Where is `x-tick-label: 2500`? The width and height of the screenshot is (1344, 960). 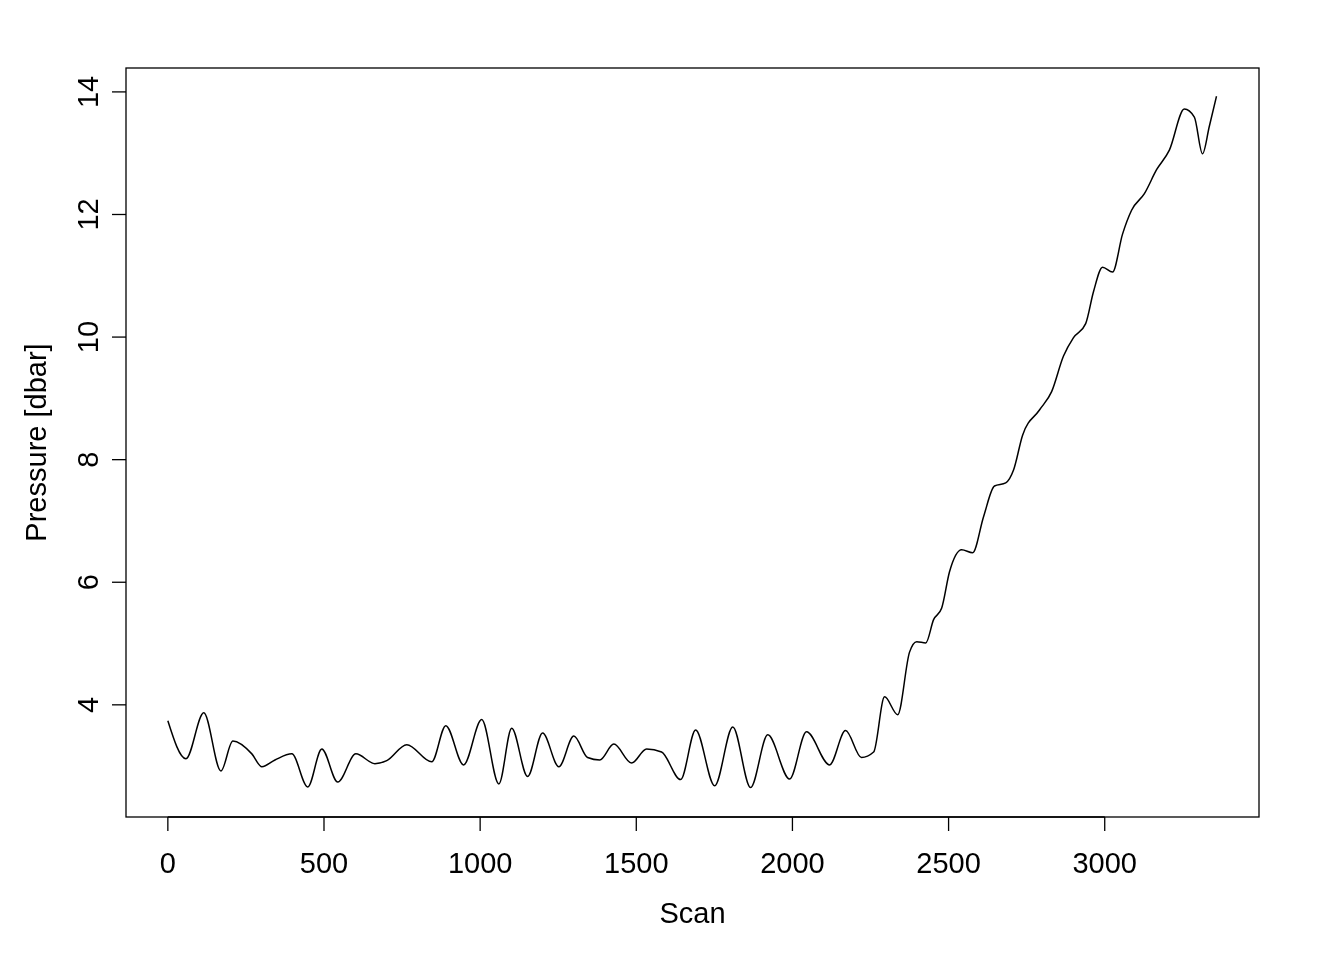 x-tick-label: 2500 is located at coordinates (948, 863).